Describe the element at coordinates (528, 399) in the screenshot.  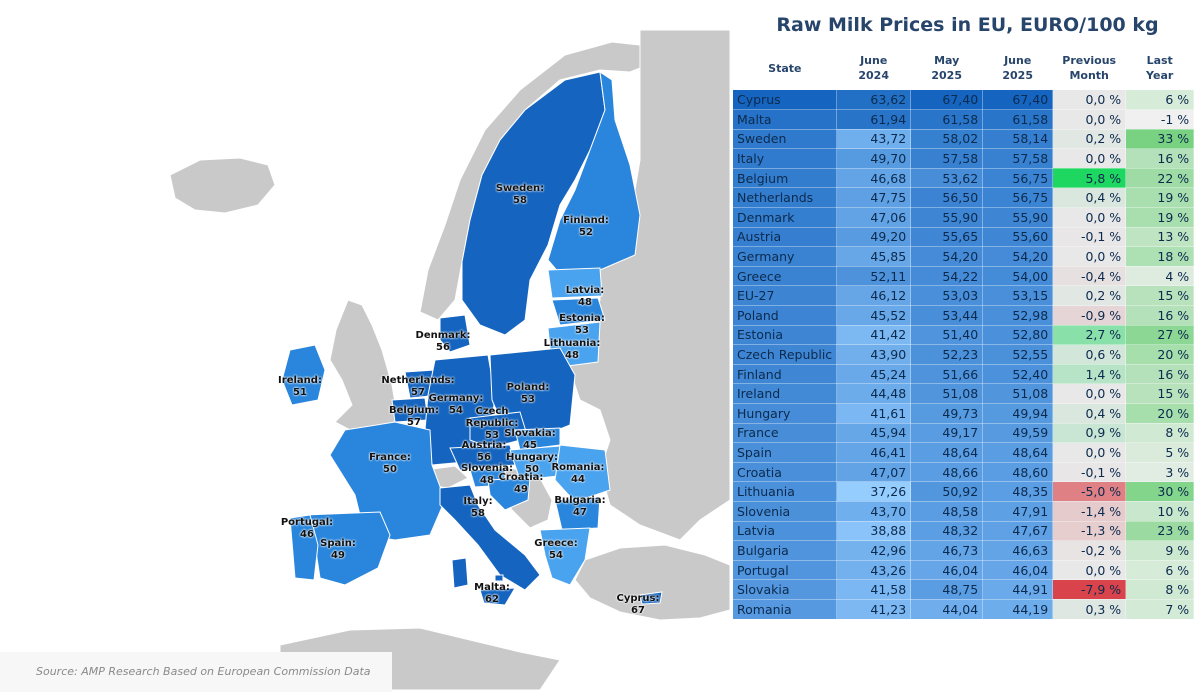
I see `map-label-value: 53` at that location.